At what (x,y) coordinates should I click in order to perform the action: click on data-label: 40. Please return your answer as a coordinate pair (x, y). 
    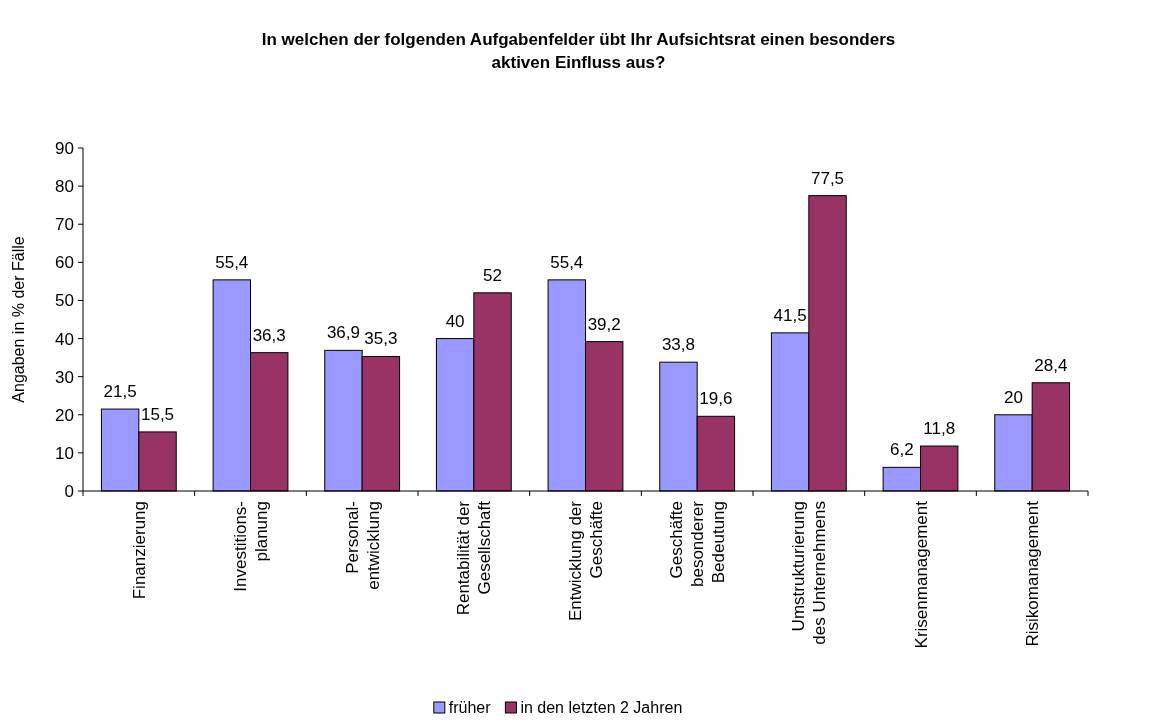
    Looking at the image, I should click on (455, 321).